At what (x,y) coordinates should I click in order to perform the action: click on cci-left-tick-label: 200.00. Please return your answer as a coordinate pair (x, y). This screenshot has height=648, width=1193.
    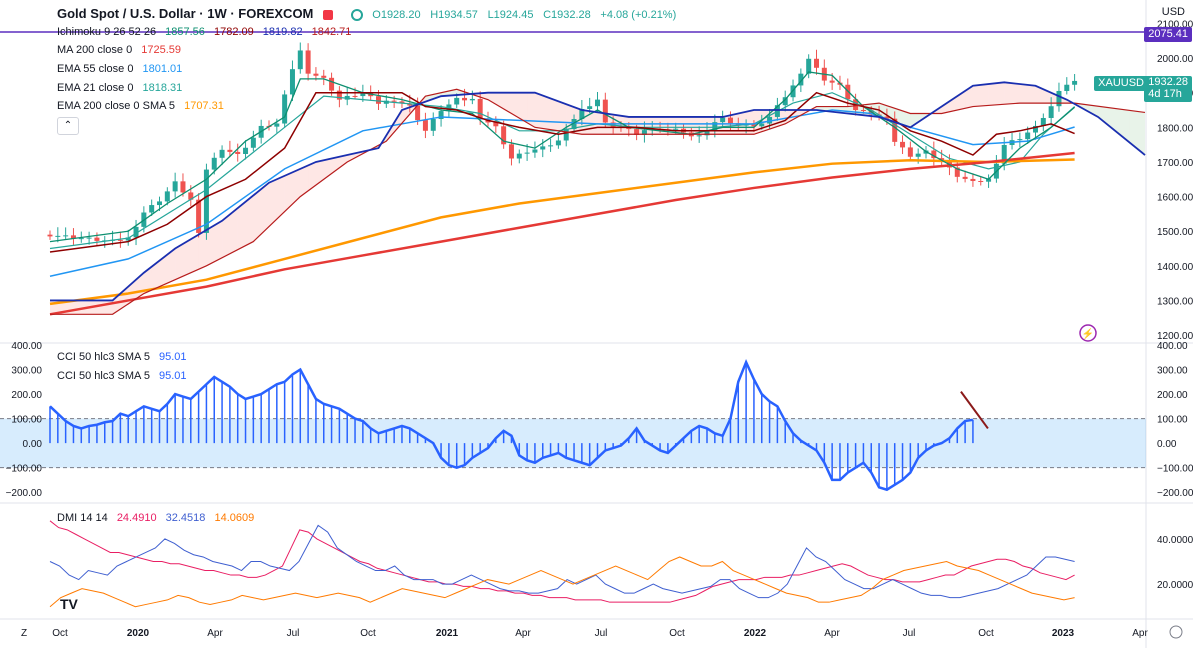
    Looking at the image, I should click on (26, 395).